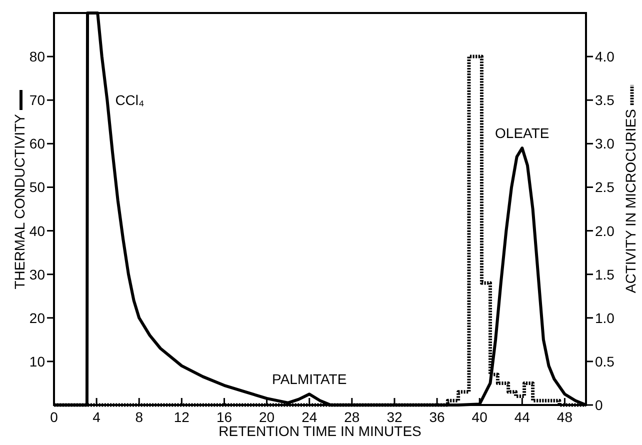  I want to click on y-tick-label: 40, so click(37, 230).